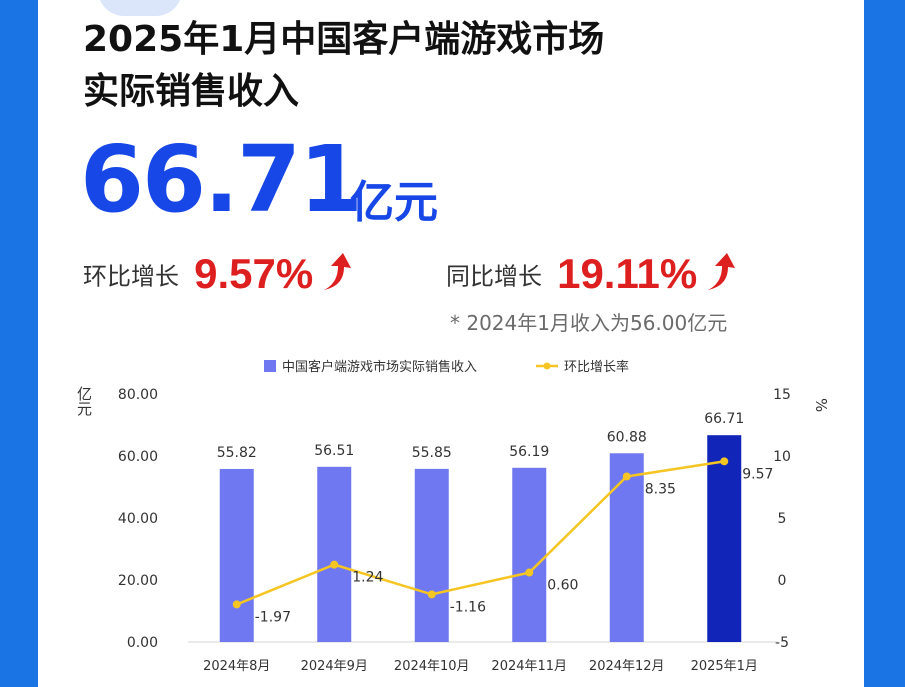  What do you see at coordinates (140, 8) in the screenshot?
I see `logo-decoration` at bounding box center [140, 8].